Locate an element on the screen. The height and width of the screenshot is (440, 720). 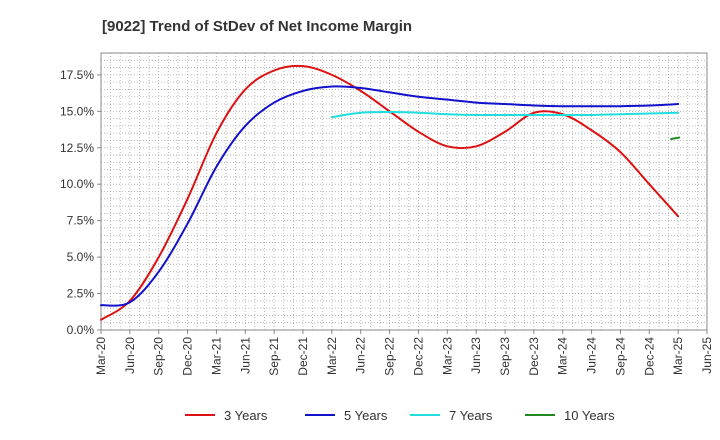
x-tick-label: Sep-20 is located at coordinates (159, 356).